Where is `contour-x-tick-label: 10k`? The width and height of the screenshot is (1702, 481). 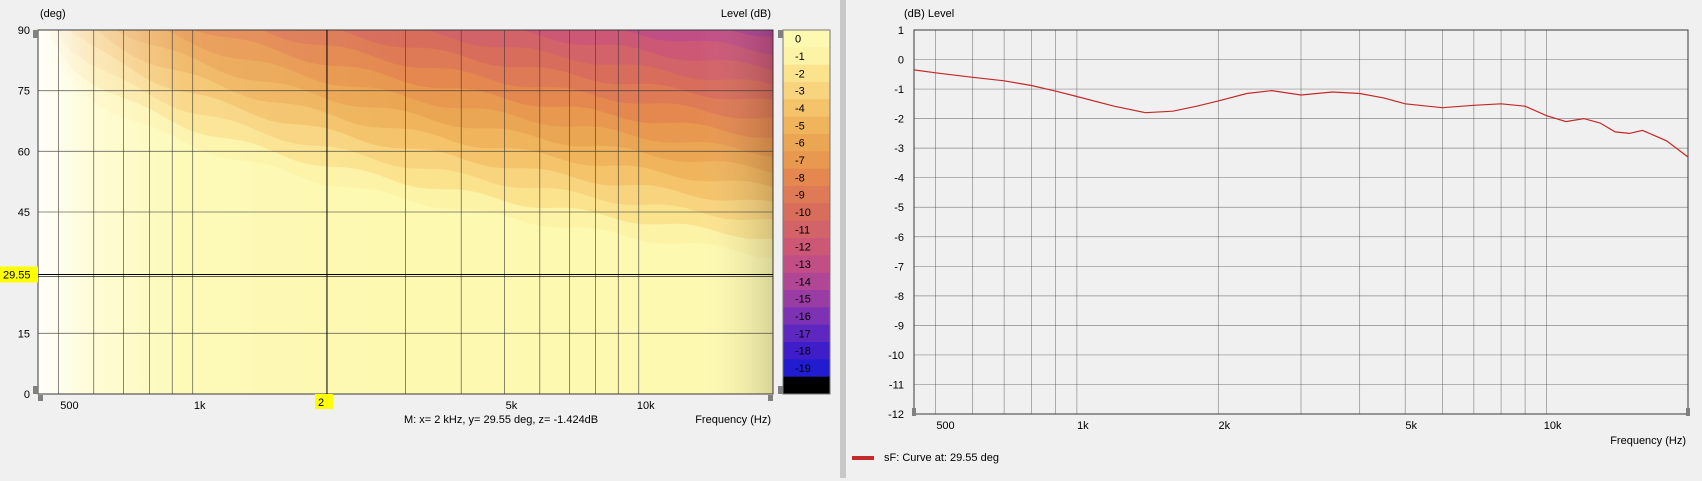
contour-x-tick-label: 10k is located at coordinates (646, 406).